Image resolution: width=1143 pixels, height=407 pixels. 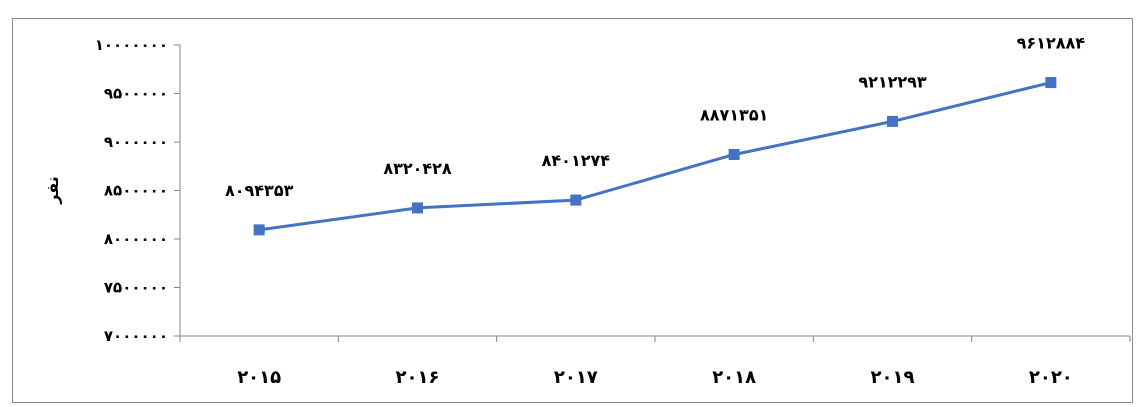 I want to click on y-tick-label: ۹۰۰۰۰۰۰, so click(x=136, y=142).